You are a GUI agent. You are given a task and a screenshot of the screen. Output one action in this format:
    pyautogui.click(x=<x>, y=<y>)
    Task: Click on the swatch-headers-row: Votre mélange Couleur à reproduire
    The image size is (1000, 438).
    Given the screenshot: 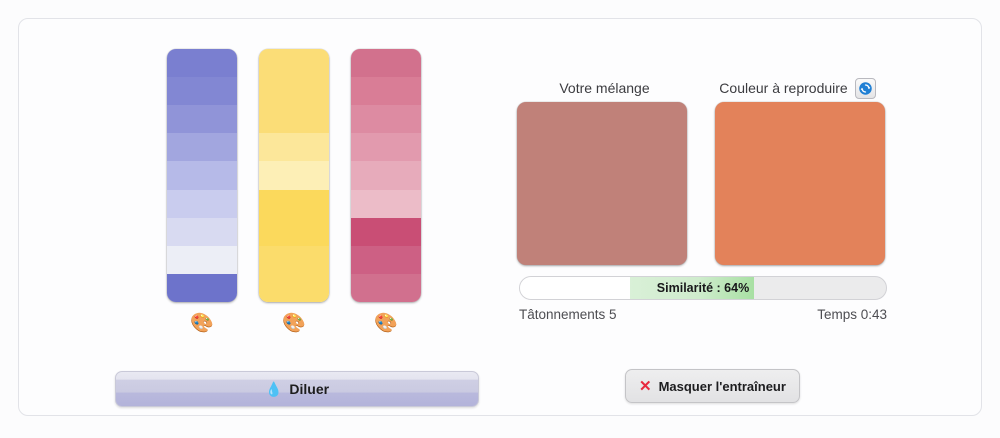 What is the action you would take?
    pyautogui.click(x=707, y=88)
    